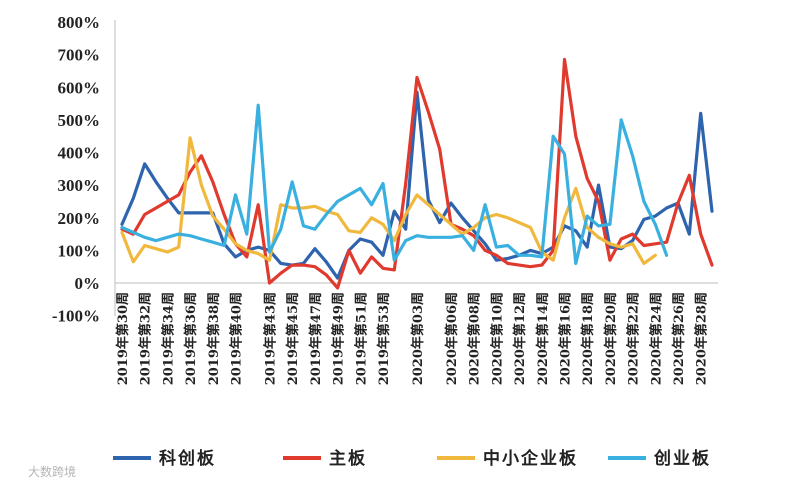 The width and height of the screenshot is (792, 484). What do you see at coordinates (361, 338) in the screenshot?
I see `x-tick-label: 2019年第51周` at bounding box center [361, 338].